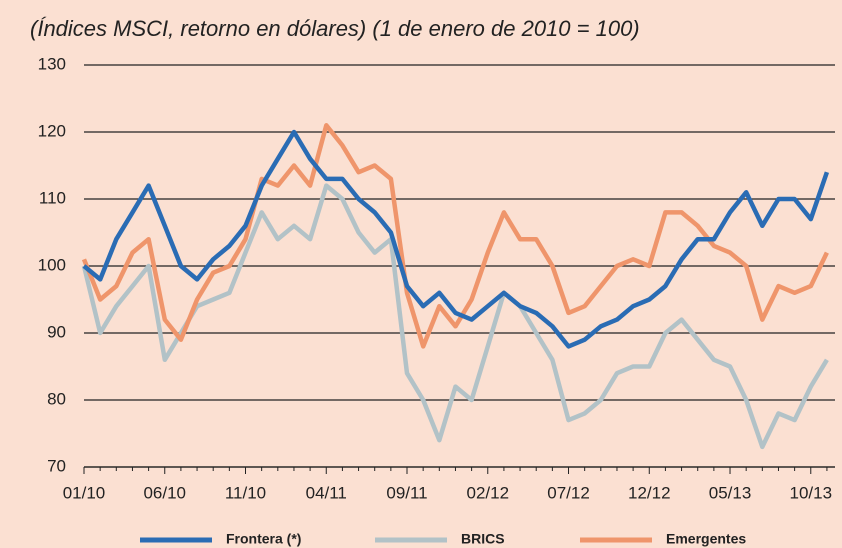 Image resolution: width=842 pixels, height=548 pixels. I want to click on legend-label: BRICS, so click(483, 539).